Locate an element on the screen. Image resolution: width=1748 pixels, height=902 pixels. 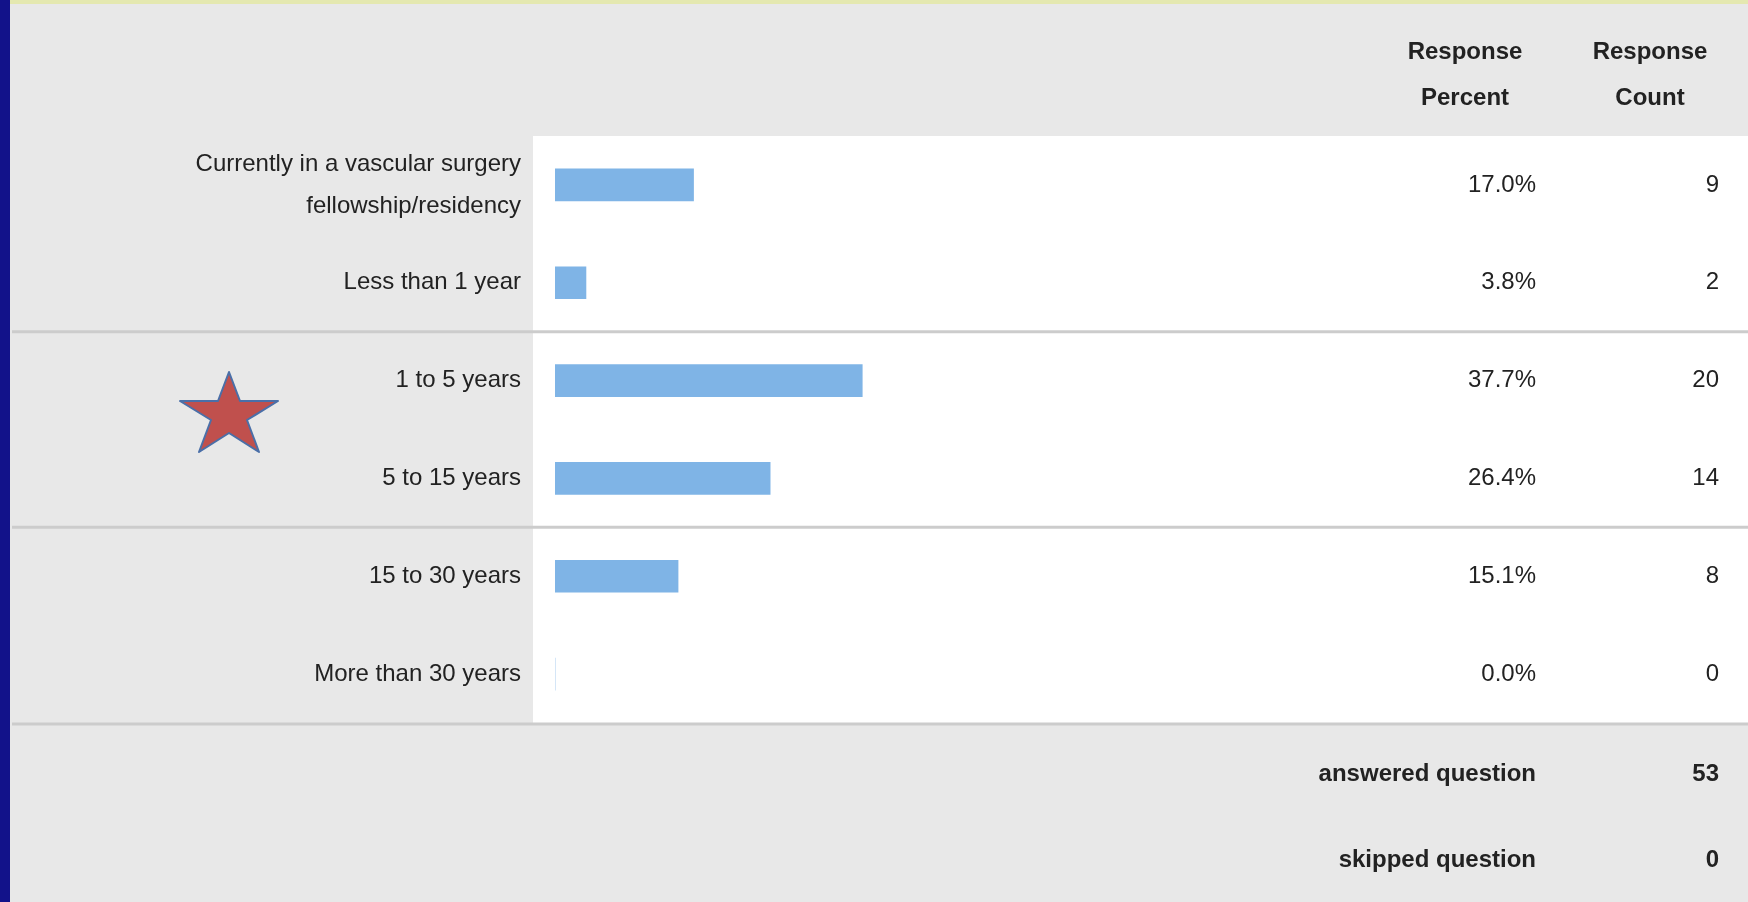
data-label: 37.7% is located at coordinates (1501, 379).